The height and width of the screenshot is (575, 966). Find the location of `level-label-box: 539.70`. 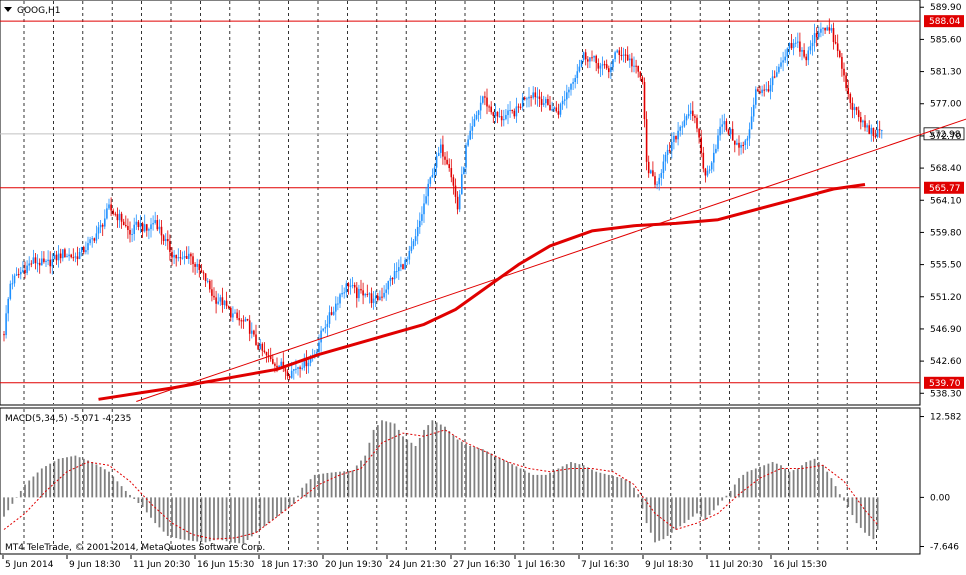

level-label-box: 539.70 is located at coordinates (944, 382).